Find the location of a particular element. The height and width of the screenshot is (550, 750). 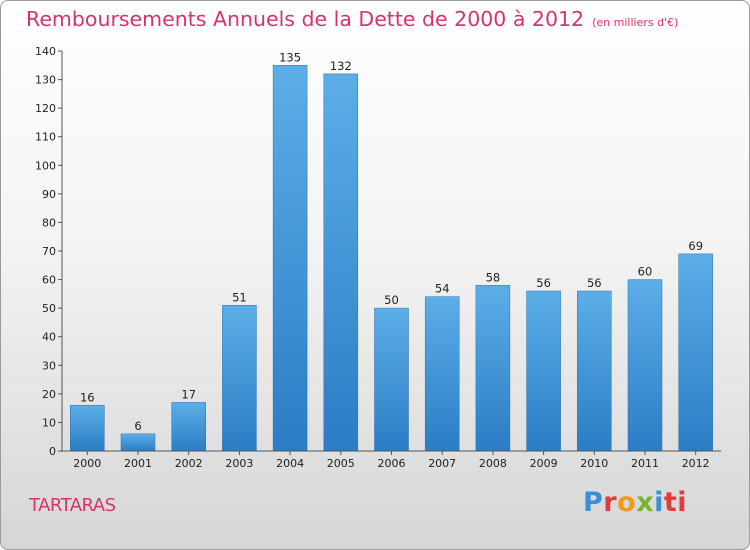

bar-value-label: 17 is located at coordinates (188, 394).